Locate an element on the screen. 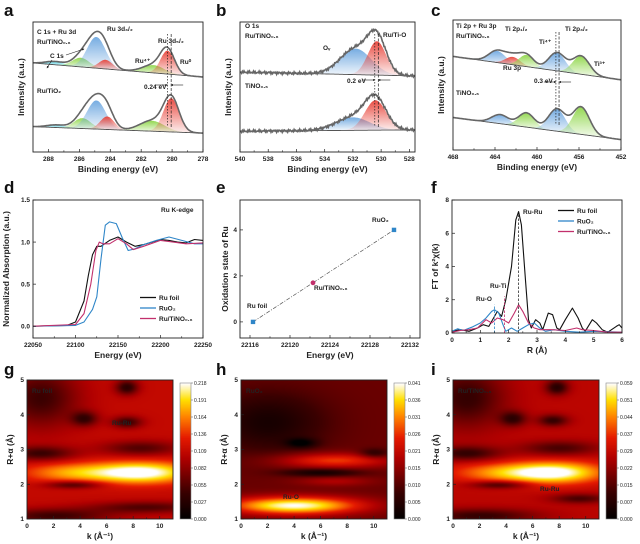 The width and height of the screenshot is (640, 544). x-tick-label: 534 is located at coordinates (324, 159).